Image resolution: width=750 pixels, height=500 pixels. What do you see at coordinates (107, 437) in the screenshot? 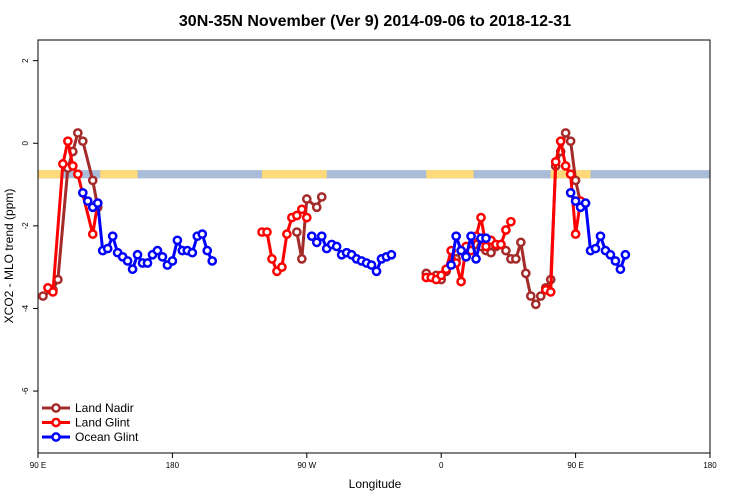
I see `legend-label: Ocean Glint` at bounding box center [107, 437].